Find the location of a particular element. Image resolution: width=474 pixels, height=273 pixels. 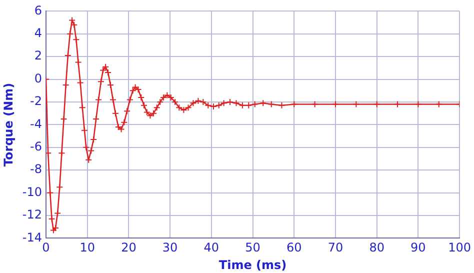

x-tick-label: 60 is located at coordinates (294, 247).